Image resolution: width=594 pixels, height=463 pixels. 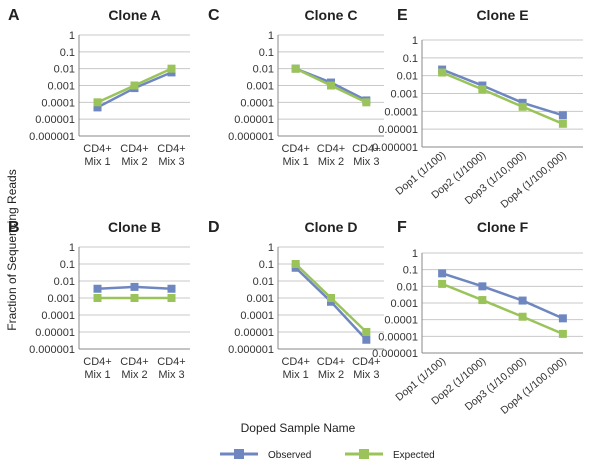 What do you see at coordinates (298, 428) in the screenshot?
I see `x-axis-label: Doped Sample Name` at bounding box center [298, 428].